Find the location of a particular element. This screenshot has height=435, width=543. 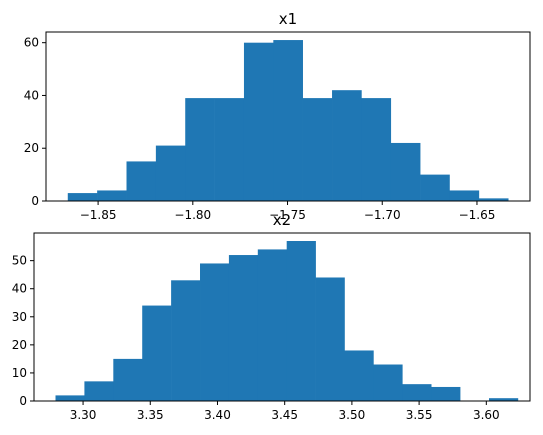

x1-y-tick-label-0: 0 is located at coordinates (35, 201).